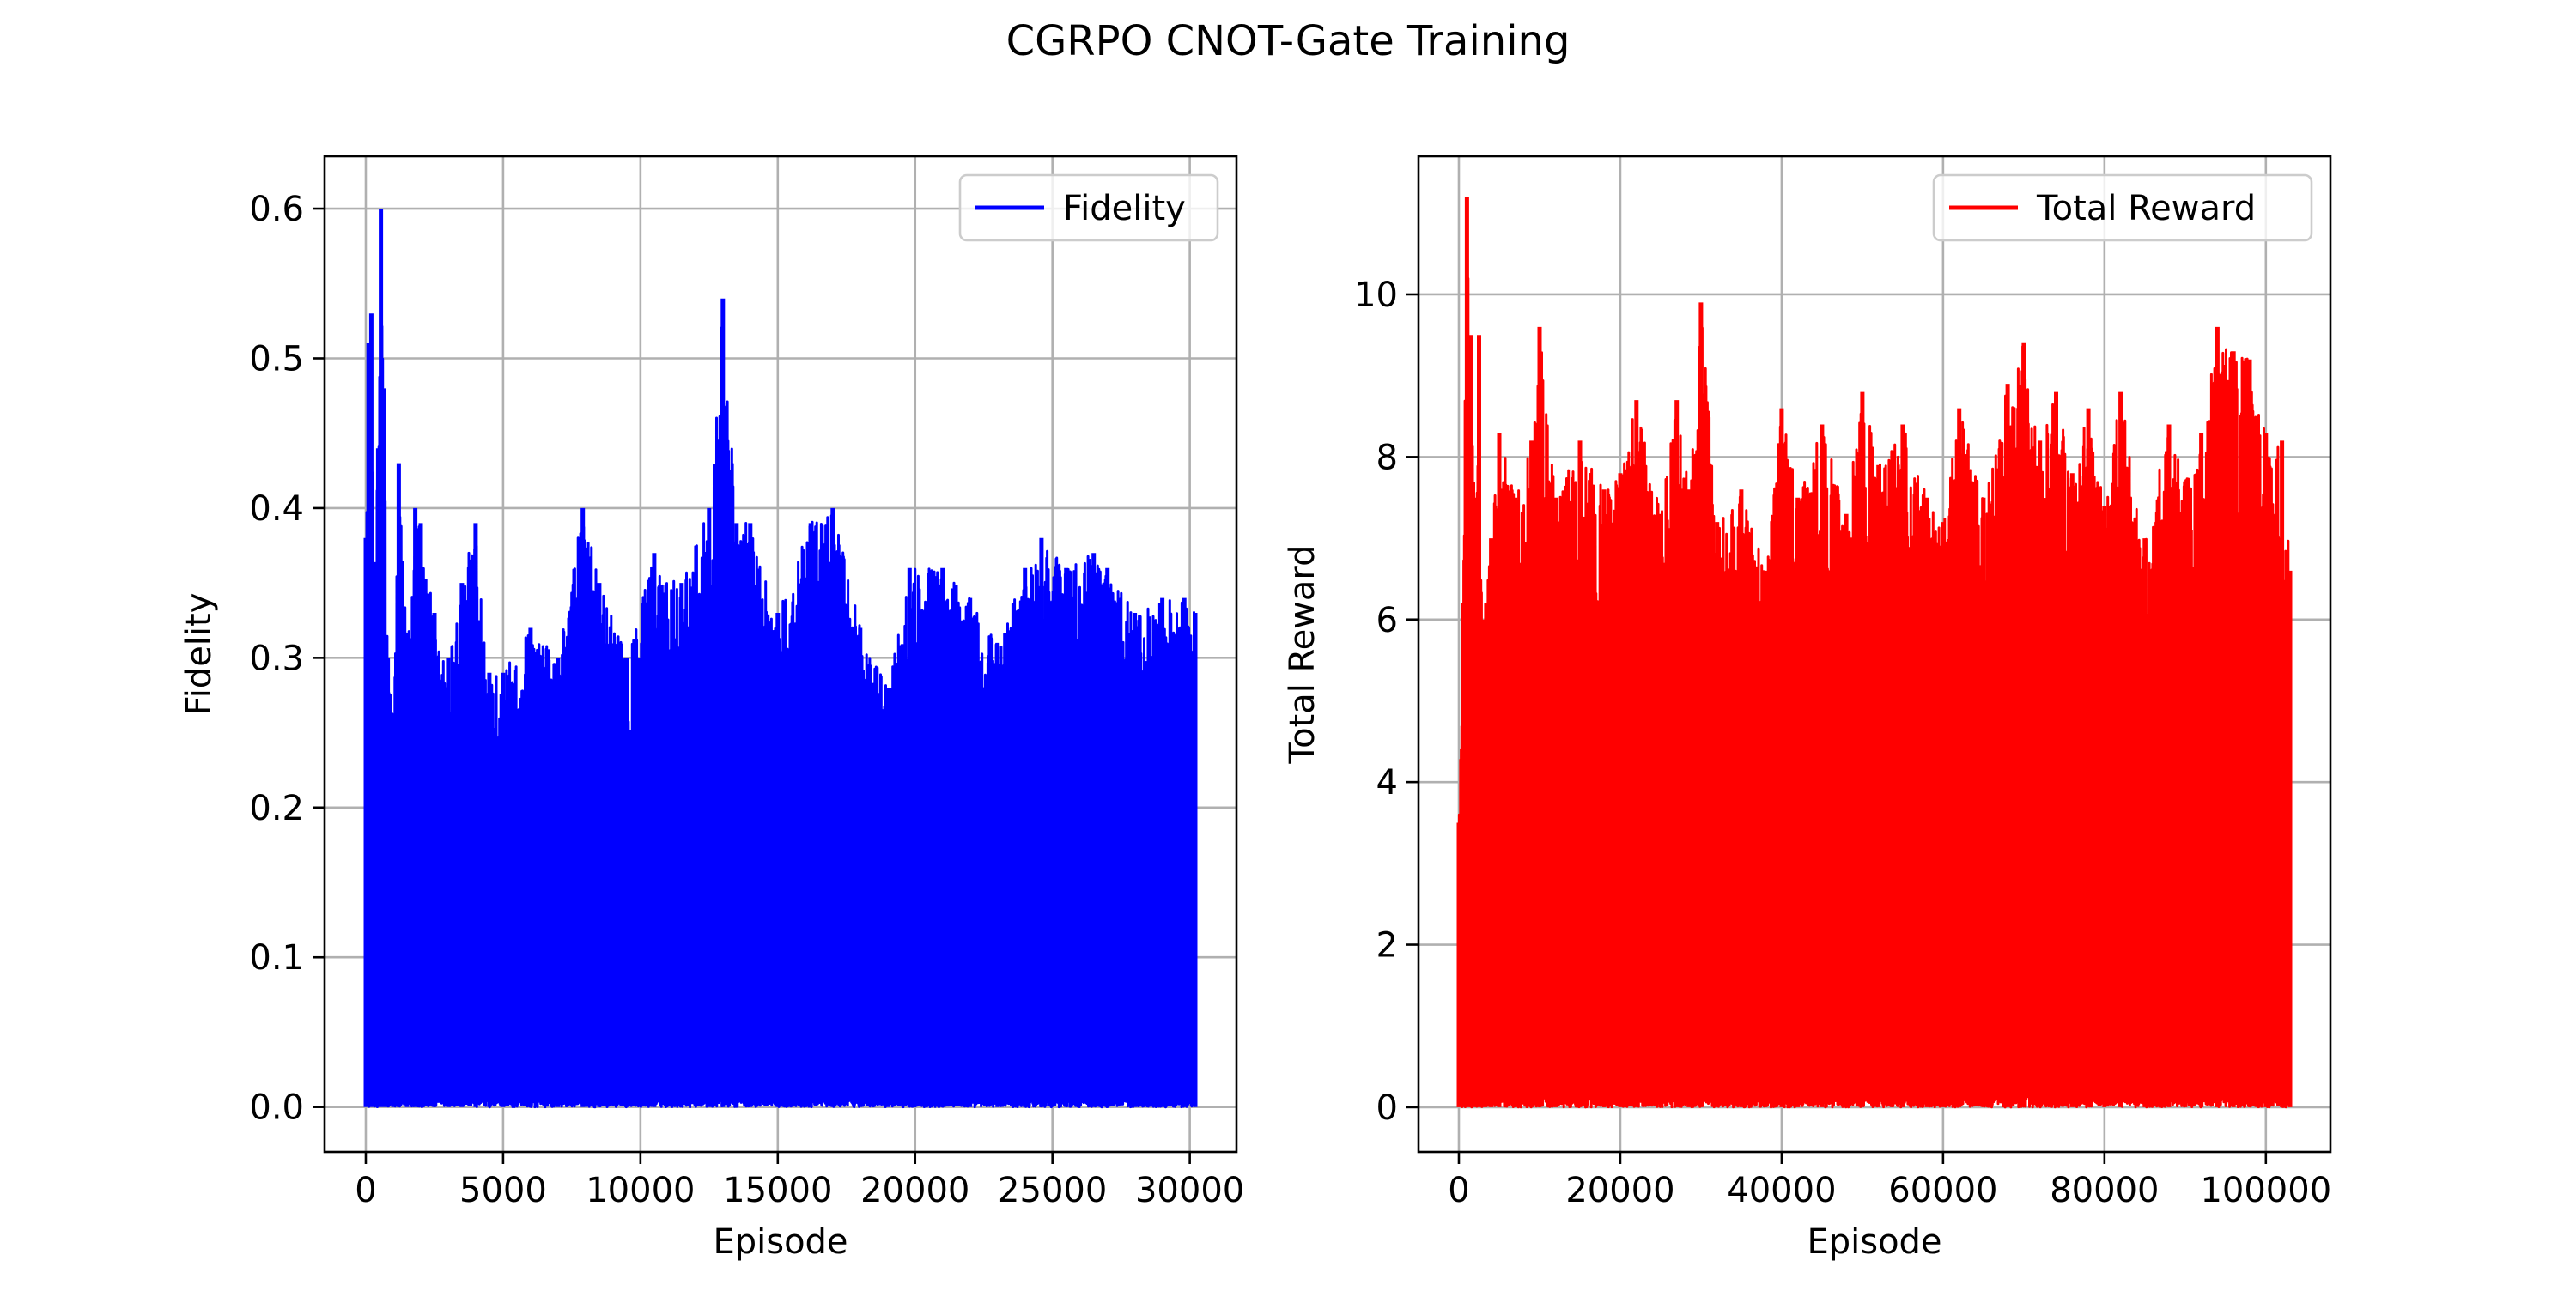 The image size is (2576, 1291). What do you see at coordinates (276, 958) in the screenshot?
I see `y-tick-label: 0.1` at bounding box center [276, 958].